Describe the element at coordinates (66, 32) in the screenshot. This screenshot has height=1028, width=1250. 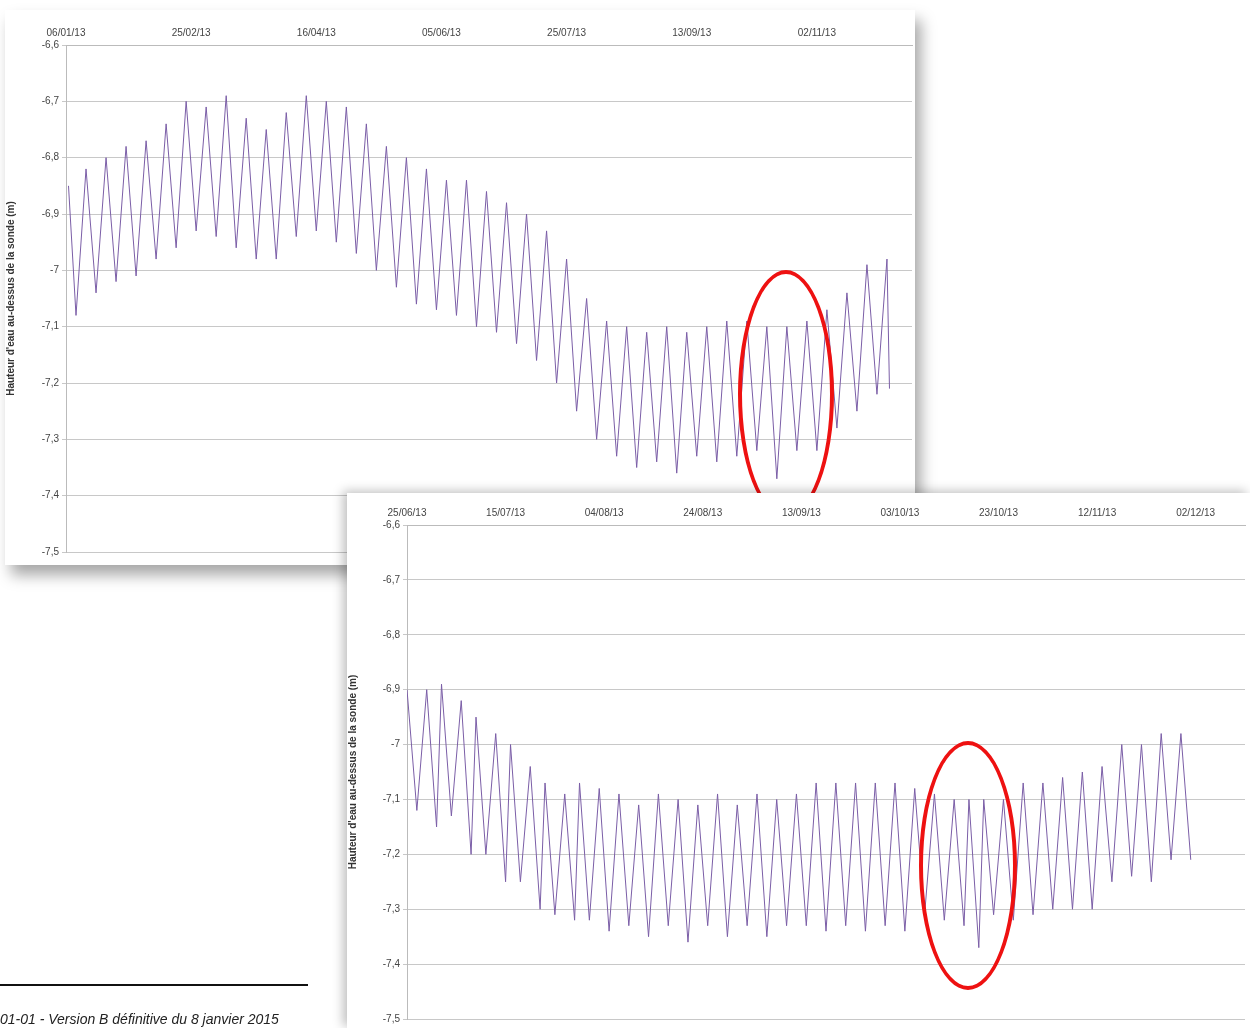
I see `x-tick-label: 06/01/13` at that location.